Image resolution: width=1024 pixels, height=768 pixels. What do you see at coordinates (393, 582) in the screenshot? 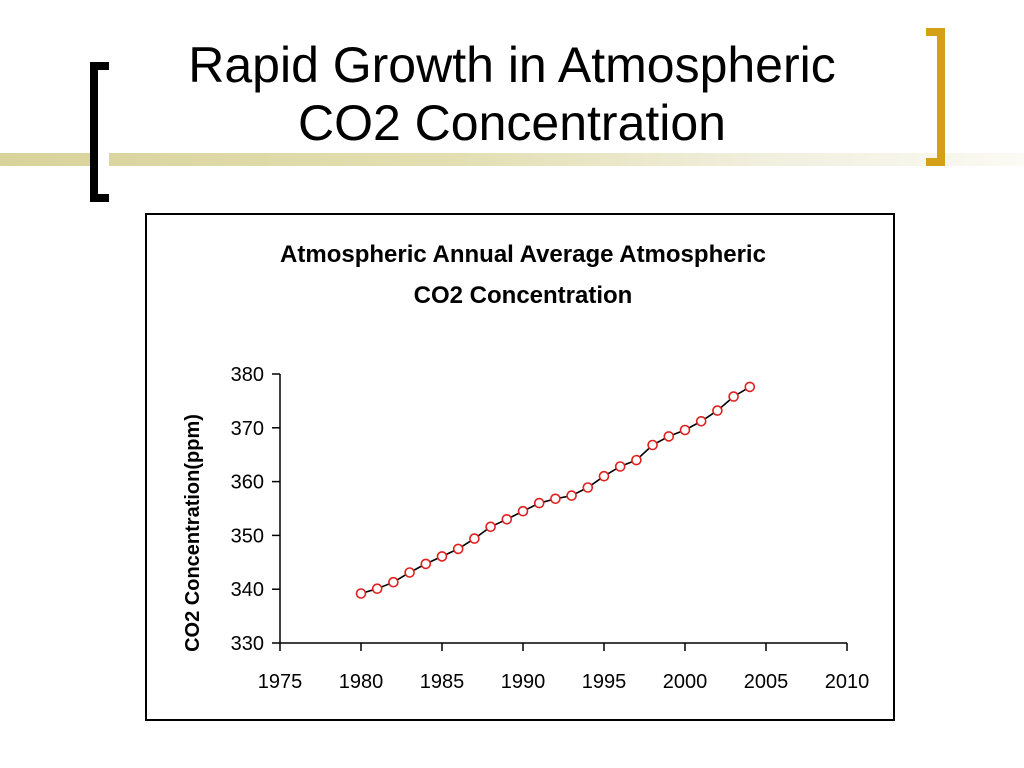
I see `data-point-1982` at bounding box center [393, 582].